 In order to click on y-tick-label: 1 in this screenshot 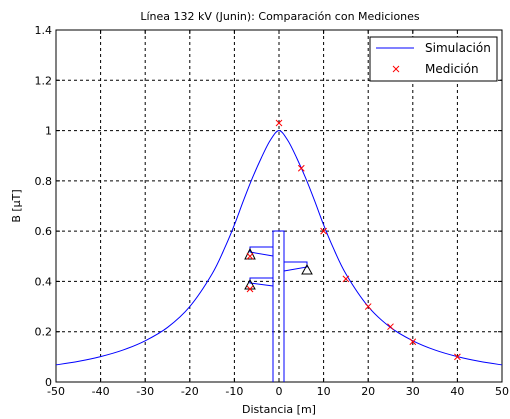, I will do `click(48, 131)`.